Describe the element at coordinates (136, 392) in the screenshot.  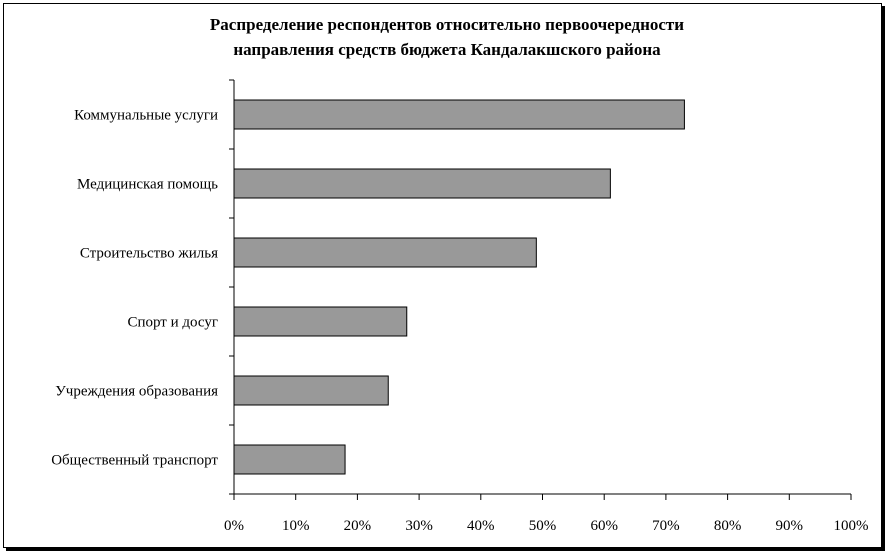
I see `category-label-4: Учреждения образования` at that location.